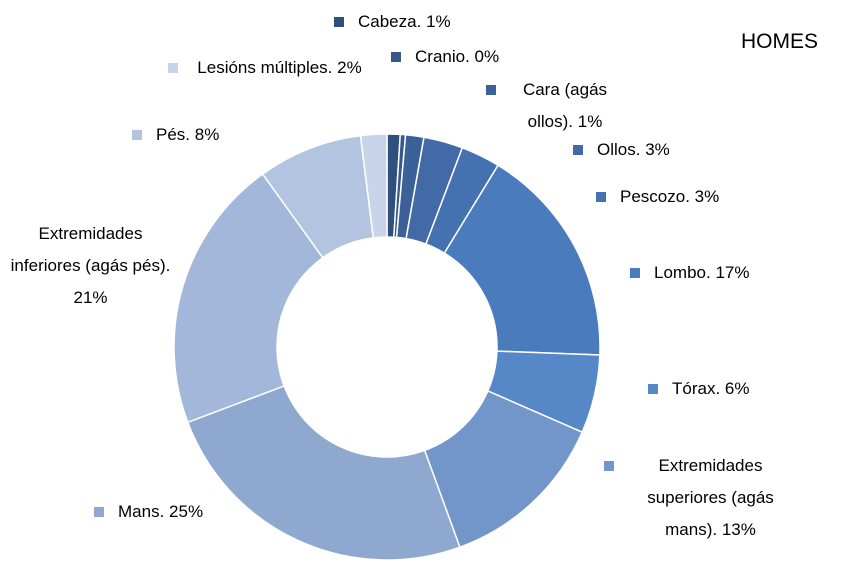  What do you see at coordinates (265, 67) in the screenshot?
I see `category-name: Lesións múltiples.` at bounding box center [265, 67].